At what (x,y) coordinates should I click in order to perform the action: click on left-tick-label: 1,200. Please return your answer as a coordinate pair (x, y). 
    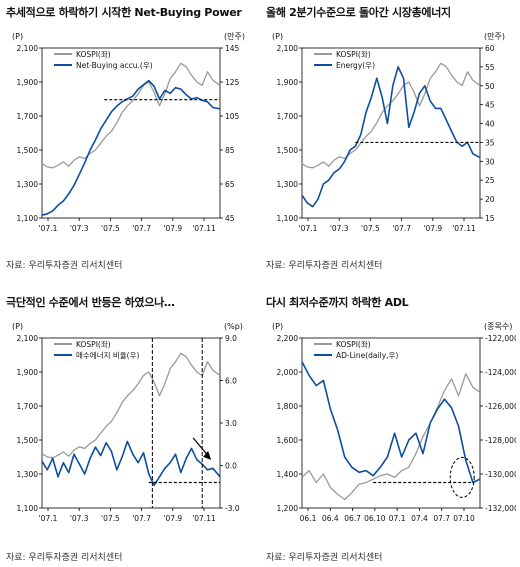
    Looking at the image, I should click on (288, 508).